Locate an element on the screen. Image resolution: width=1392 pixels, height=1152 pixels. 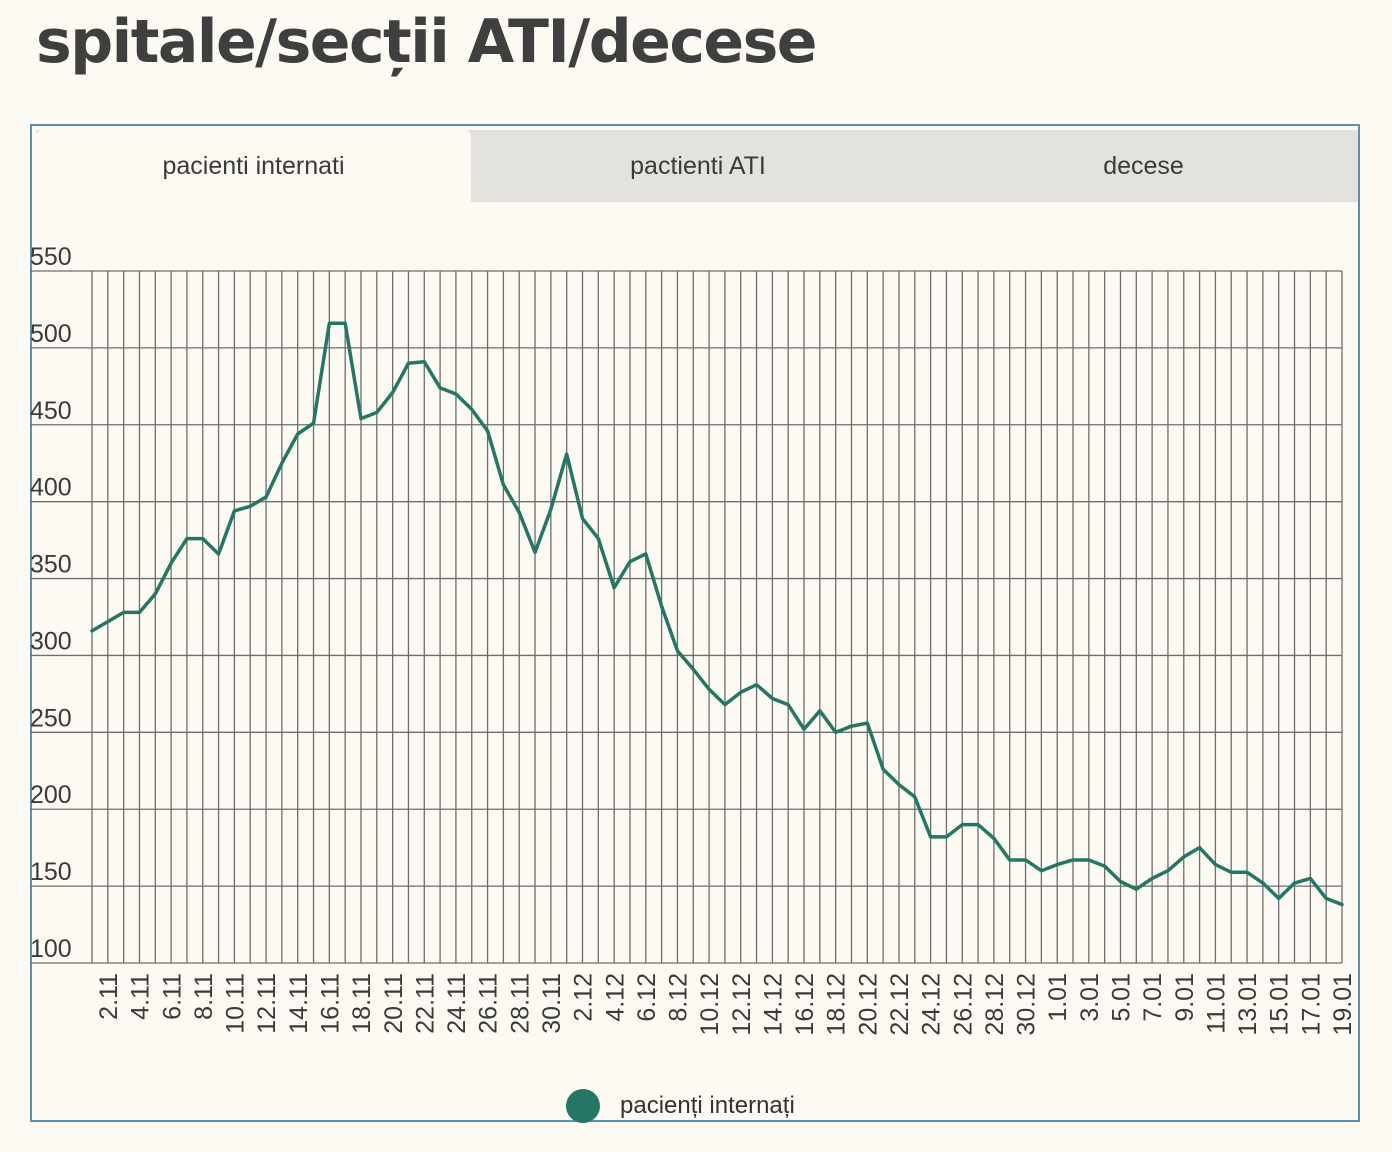
x-tick-label: 10.12 is located at coordinates (710, 1004).